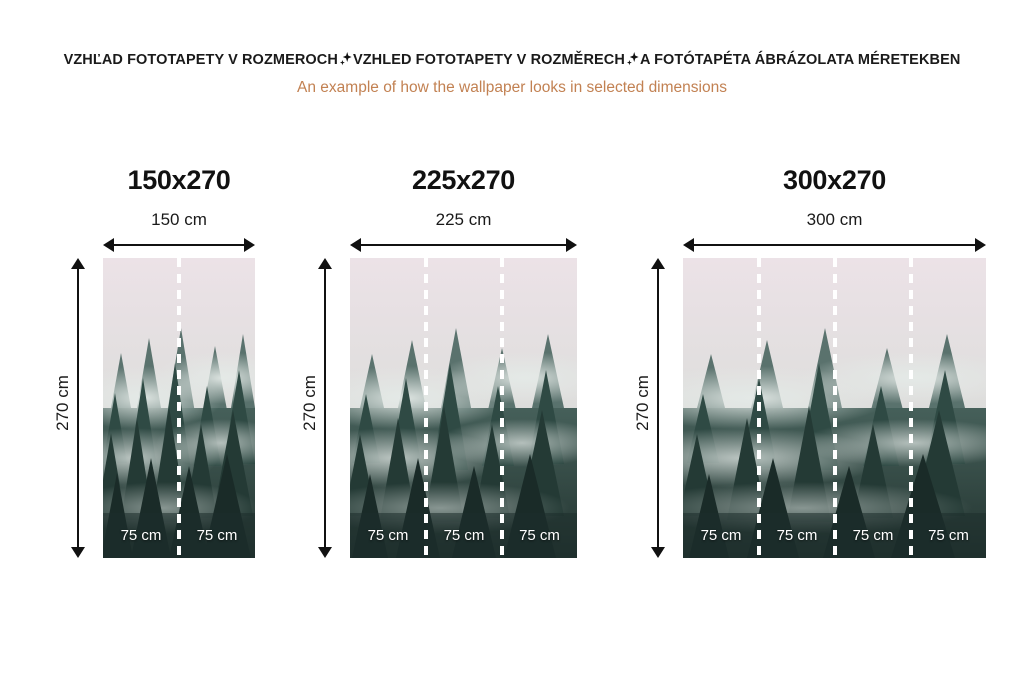 This screenshot has height=680, width=1024. I want to click on panel-title: 225x270, so click(463, 180).